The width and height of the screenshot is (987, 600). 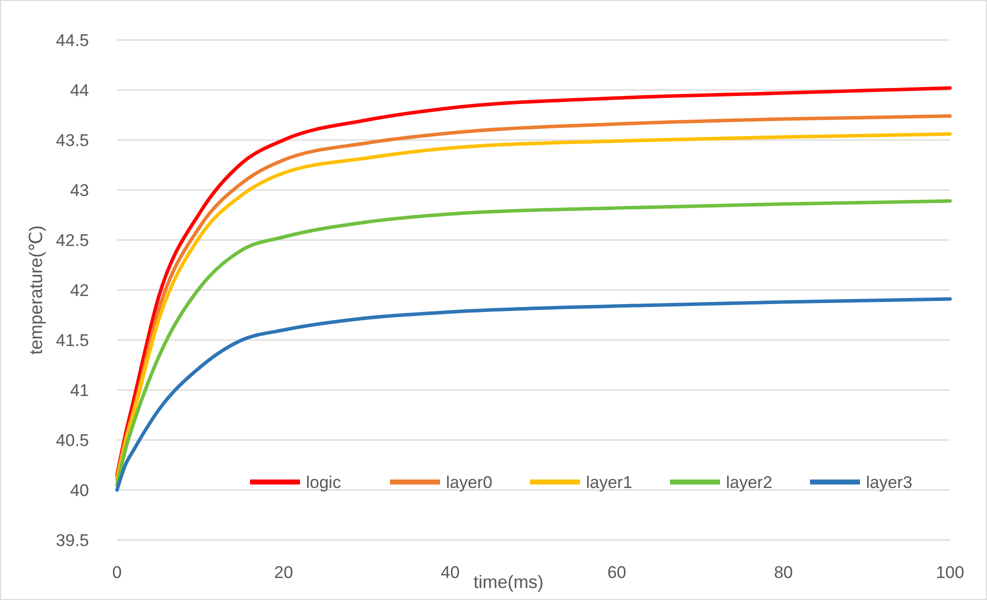 What do you see at coordinates (79, 190) in the screenshot?
I see `y-tick-label: 43` at bounding box center [79, 190].